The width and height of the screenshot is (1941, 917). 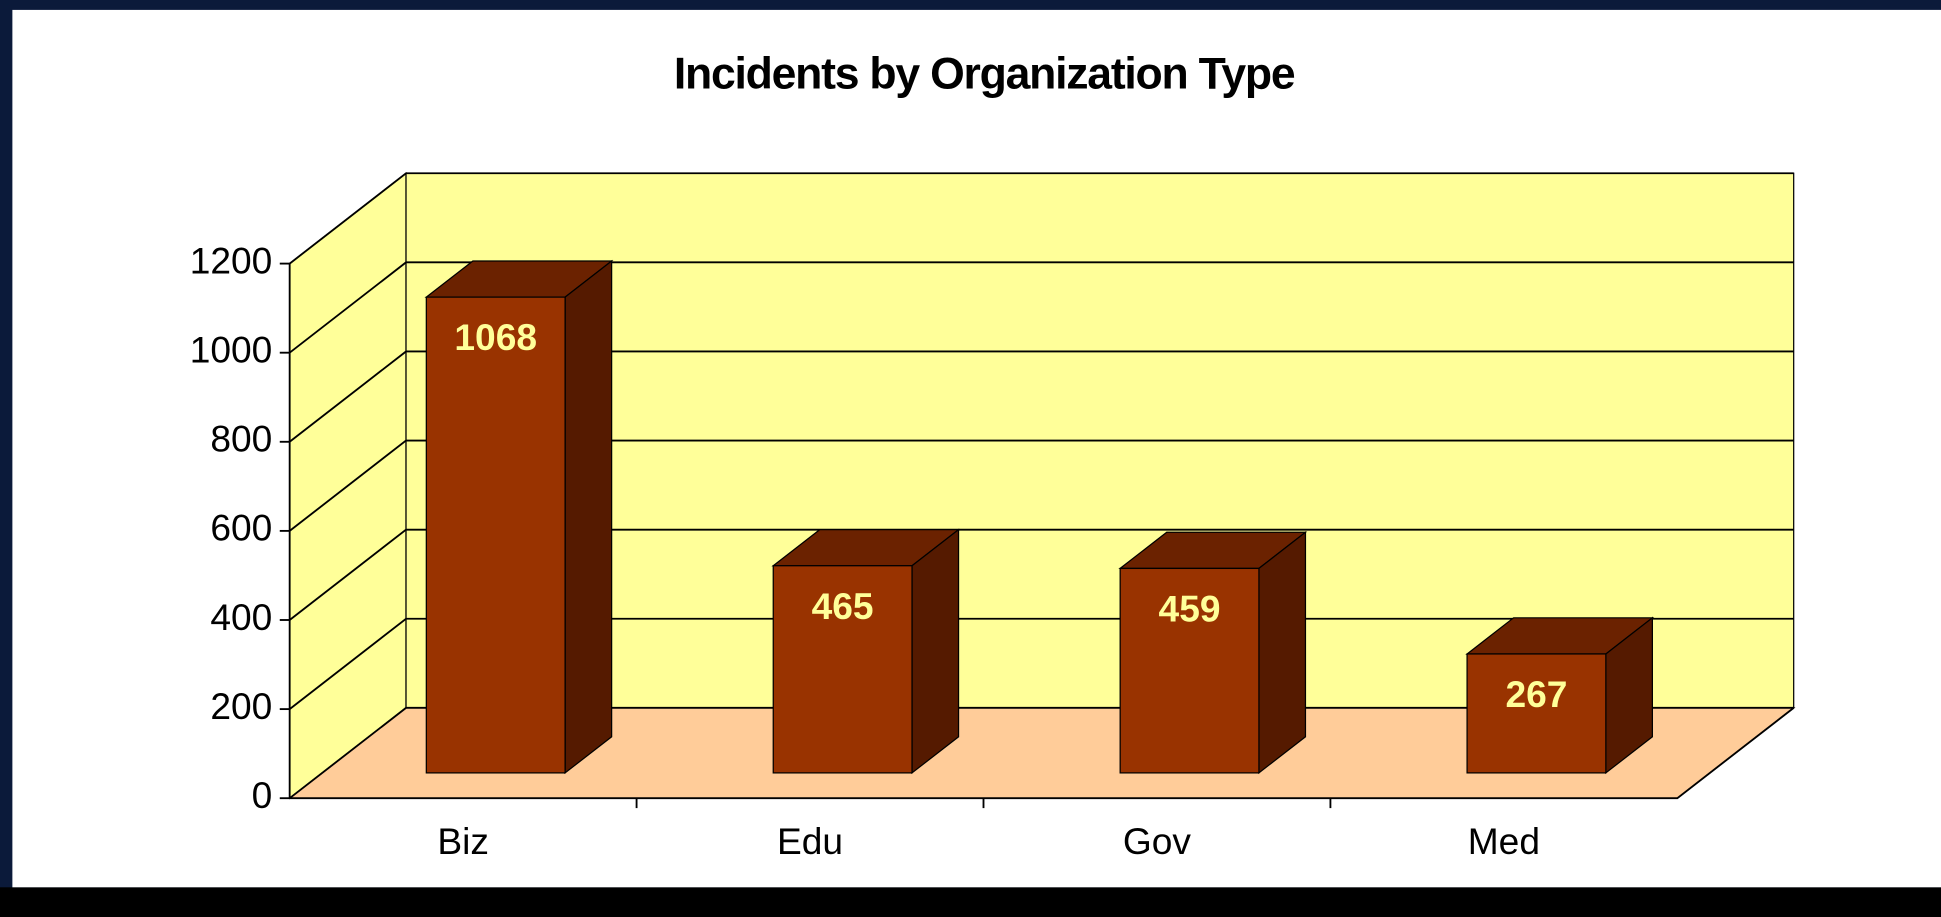 I want to click on y-tick-label: 600, so click(x=241, y=528).